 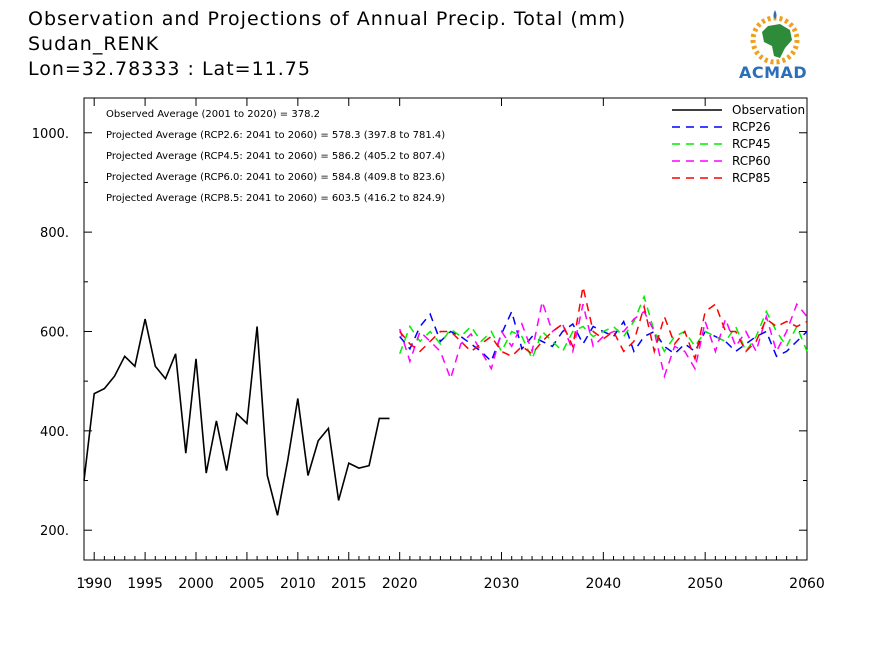 I want to click on acmad-logo, so click(x=775, y=37).